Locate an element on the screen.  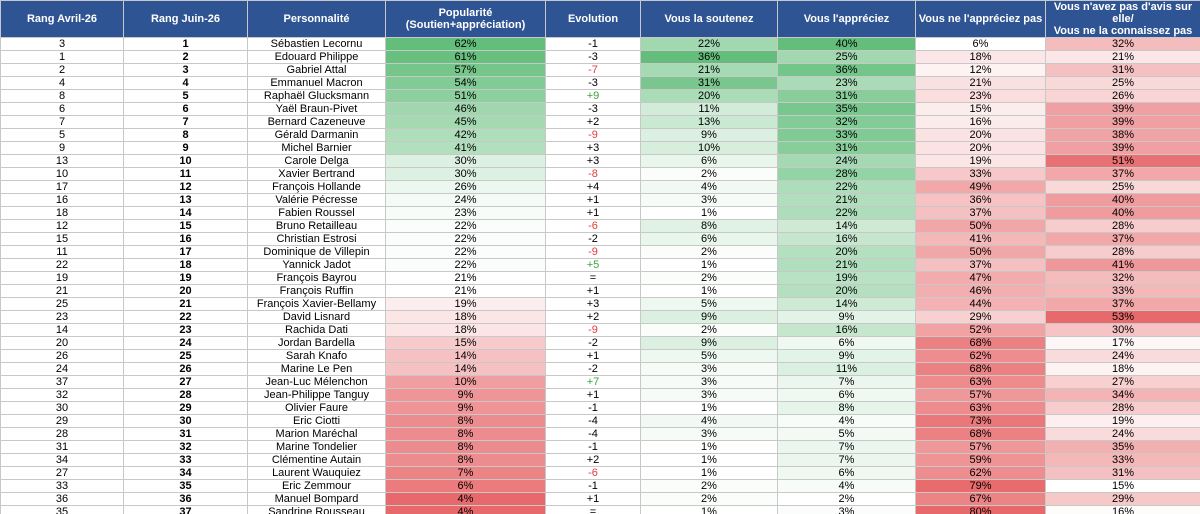
table-cell: 14% is located at coordinates (465, 369).